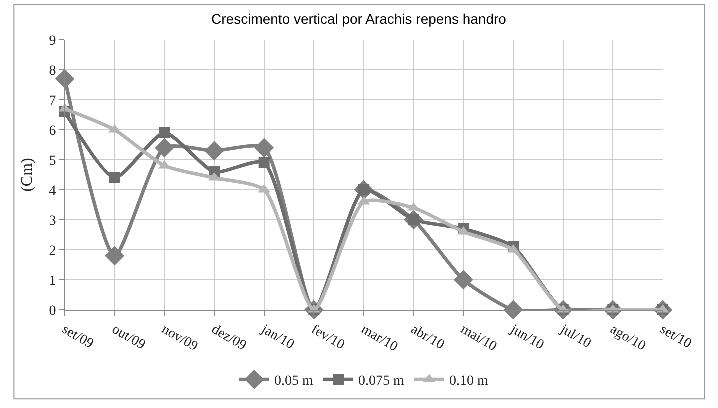 The image size is (718, 408). Describe the element at coordinates (27, 175) in the screenshot. I see `y-axis-title: (Cm)` at that location.